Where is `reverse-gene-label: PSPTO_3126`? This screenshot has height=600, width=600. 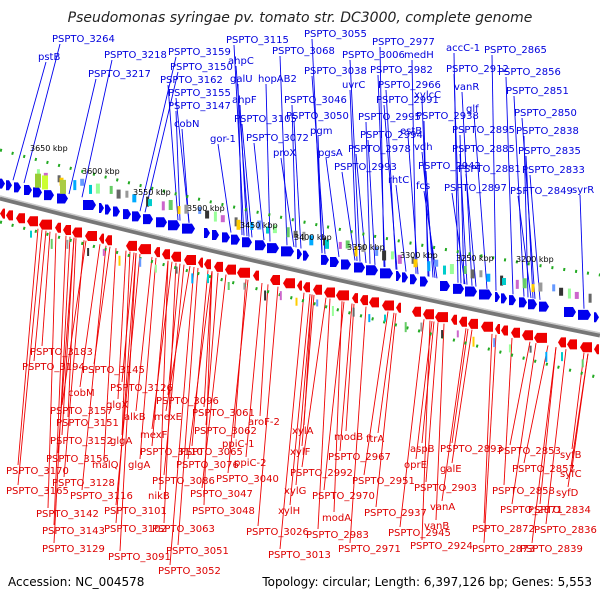
reverse-gene-label: PSPTO_3126 is located at coordinates (141, 388).